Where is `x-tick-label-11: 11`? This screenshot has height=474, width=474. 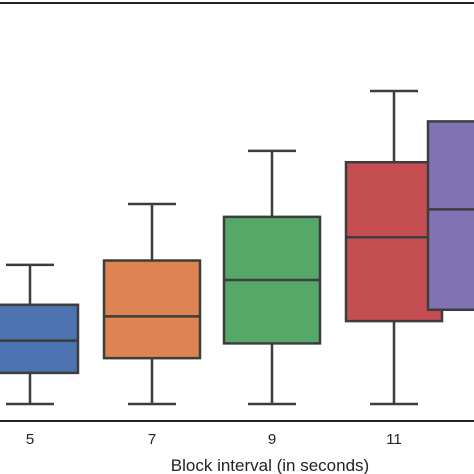 x-tick-label-11: 11 is located at coordinates (394, 439).